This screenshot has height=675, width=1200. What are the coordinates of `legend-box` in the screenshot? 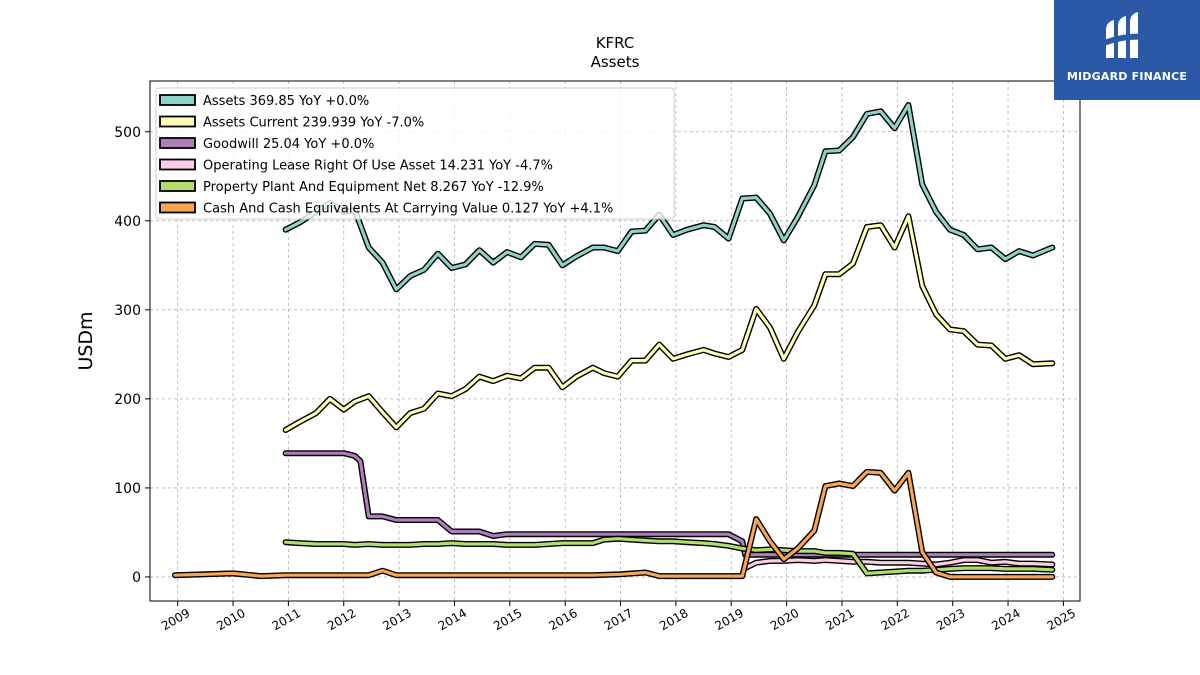 It's located at (415, 153).